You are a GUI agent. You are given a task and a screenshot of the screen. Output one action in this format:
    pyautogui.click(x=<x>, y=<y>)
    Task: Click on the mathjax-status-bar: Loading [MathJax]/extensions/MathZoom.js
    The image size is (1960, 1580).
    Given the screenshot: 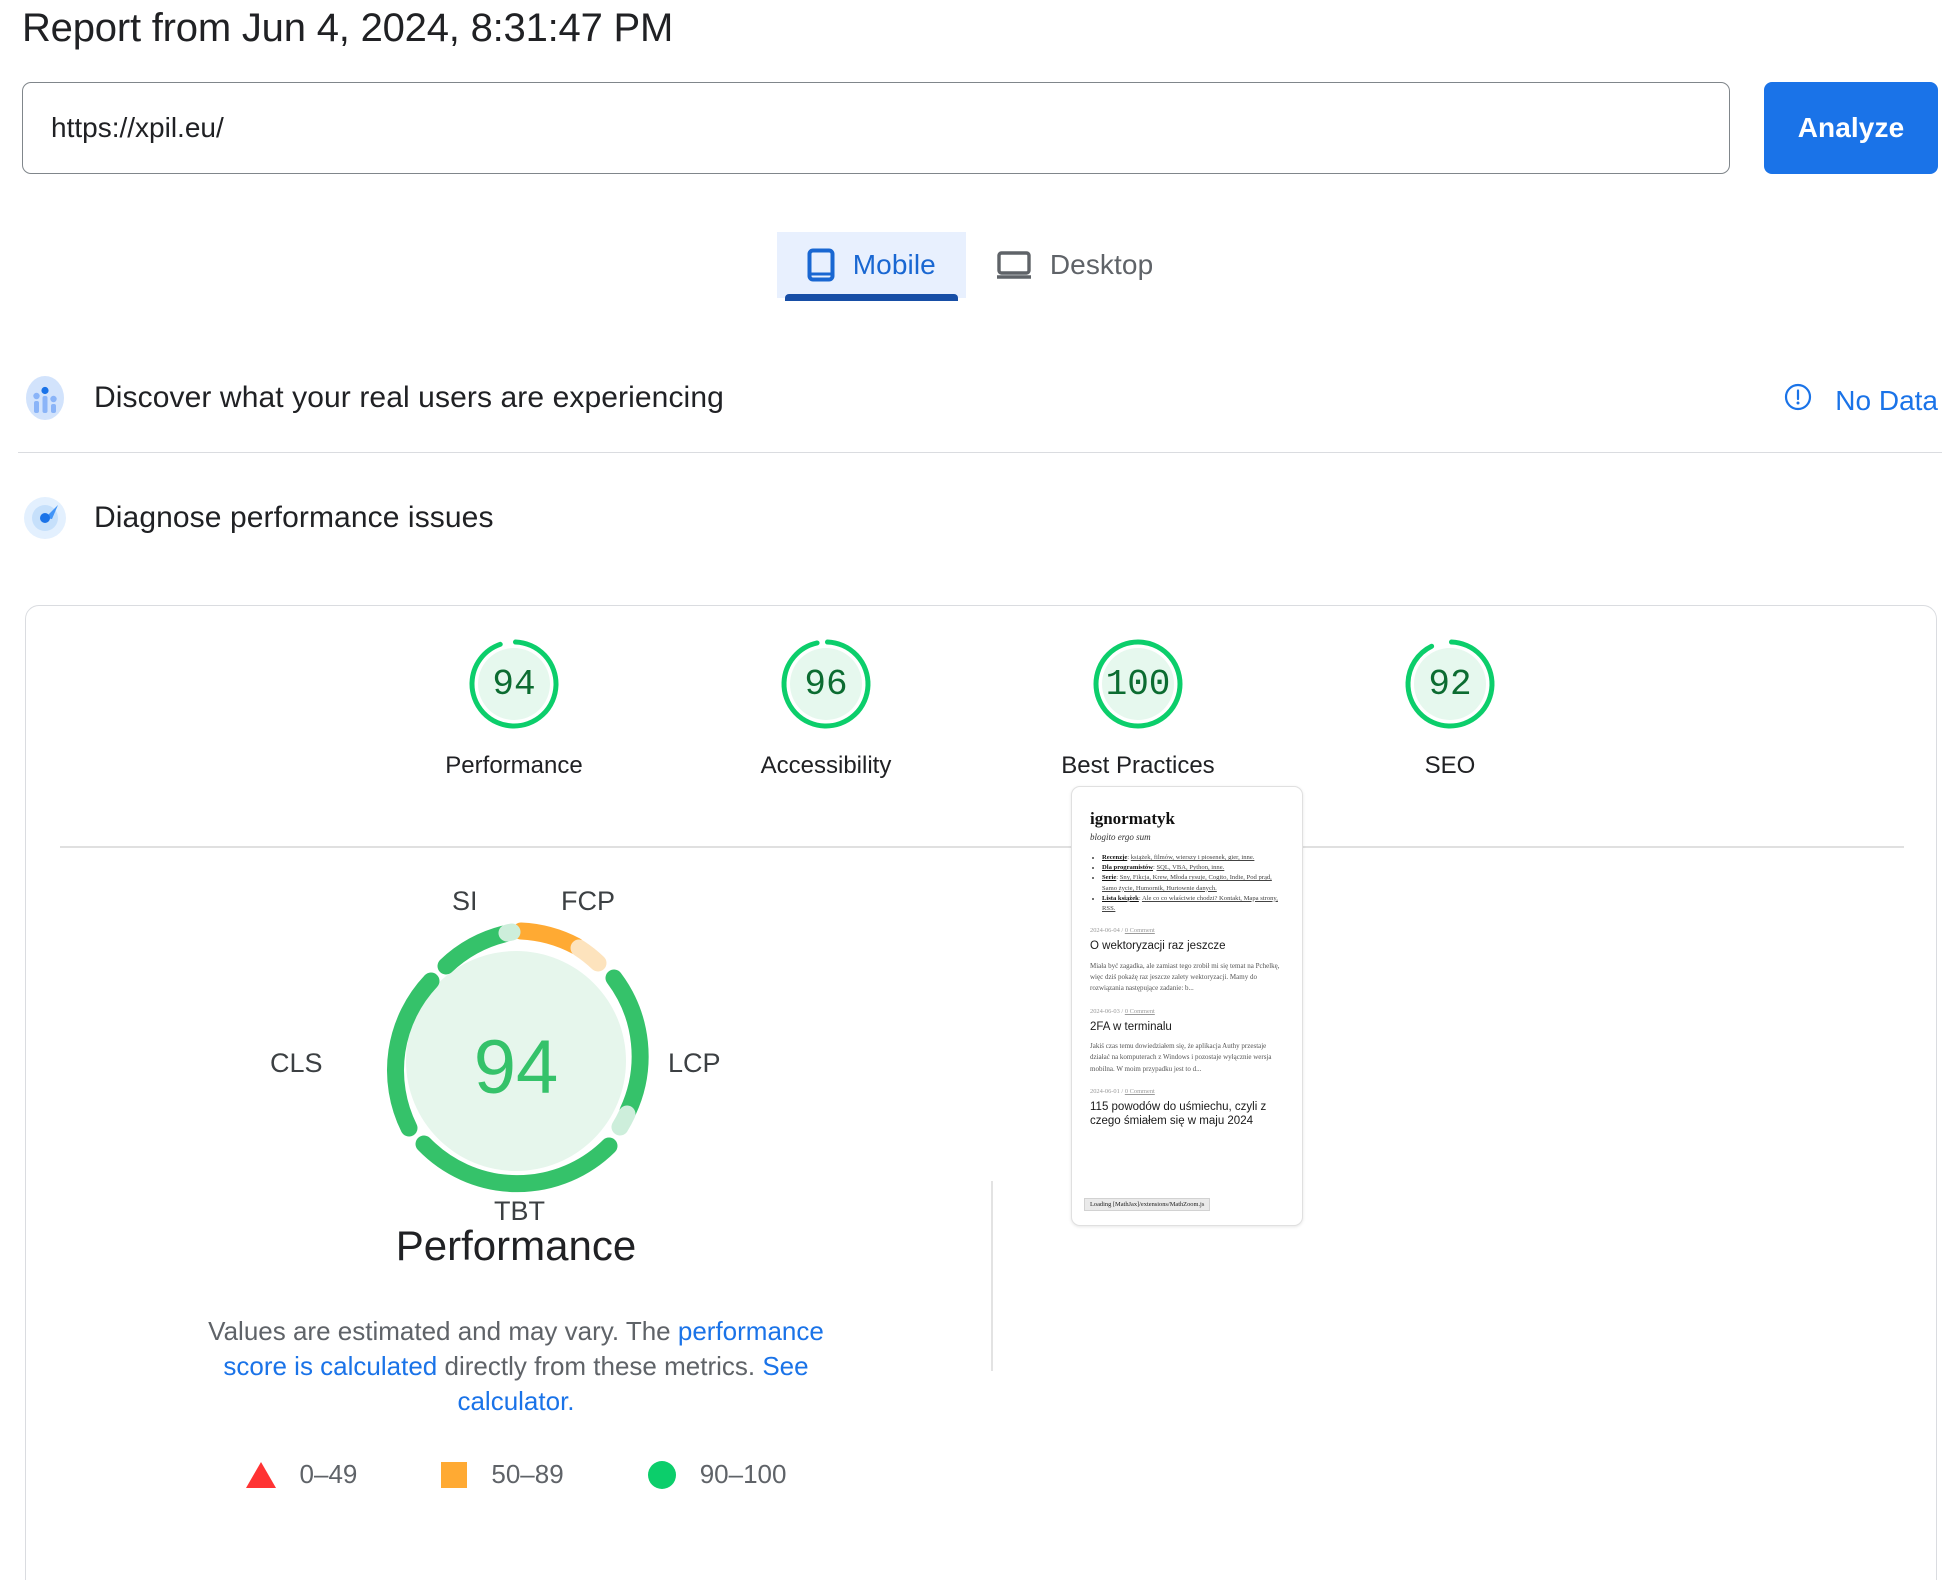 What is the action you would take?
    pyautogui.click(x=1147, y=1204)
    